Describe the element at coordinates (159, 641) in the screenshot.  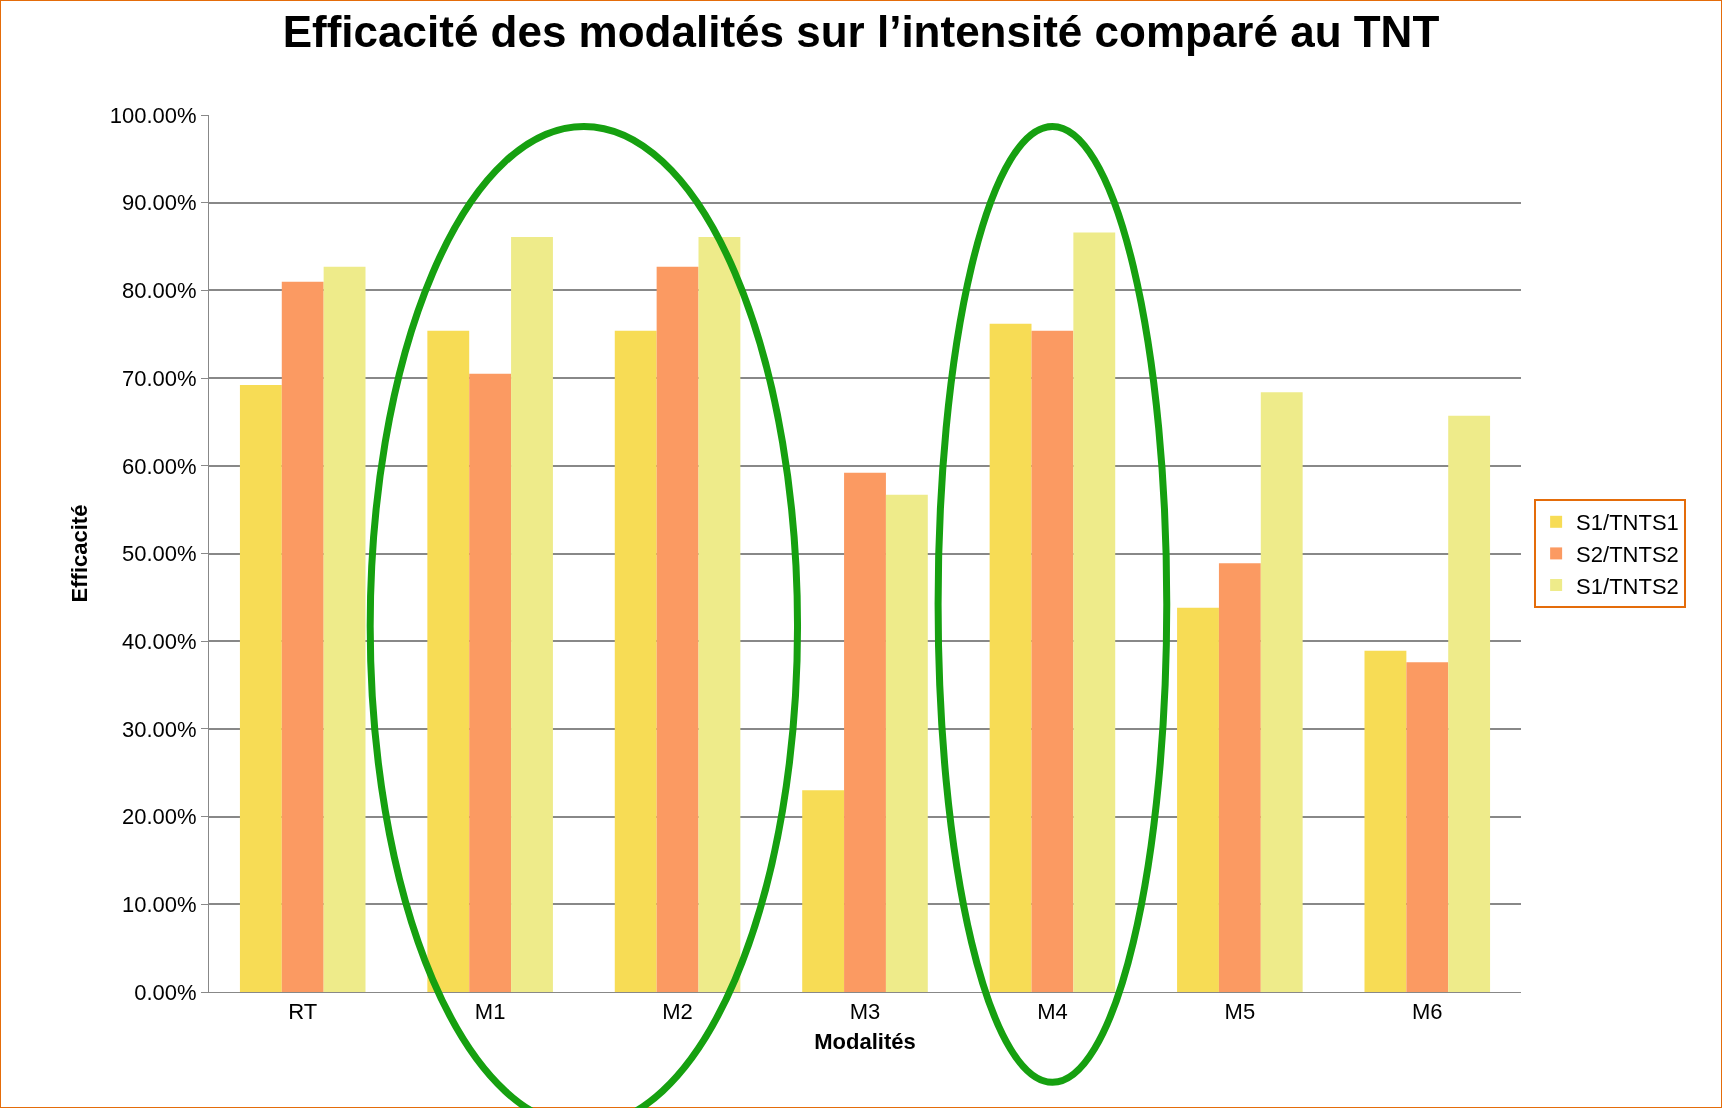
I see `y-tick-label: 40.00%` at that location.